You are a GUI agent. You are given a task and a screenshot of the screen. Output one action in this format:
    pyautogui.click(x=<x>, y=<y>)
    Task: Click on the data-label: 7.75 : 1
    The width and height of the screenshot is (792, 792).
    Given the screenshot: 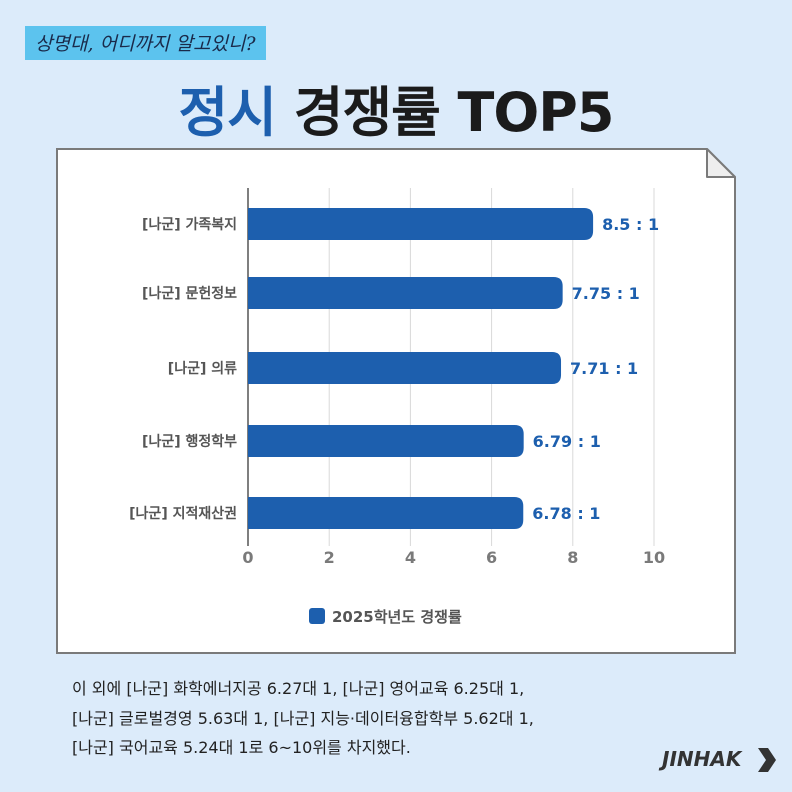 What is the action you would take?
    pyautogui.click(x=606, y=293)
    